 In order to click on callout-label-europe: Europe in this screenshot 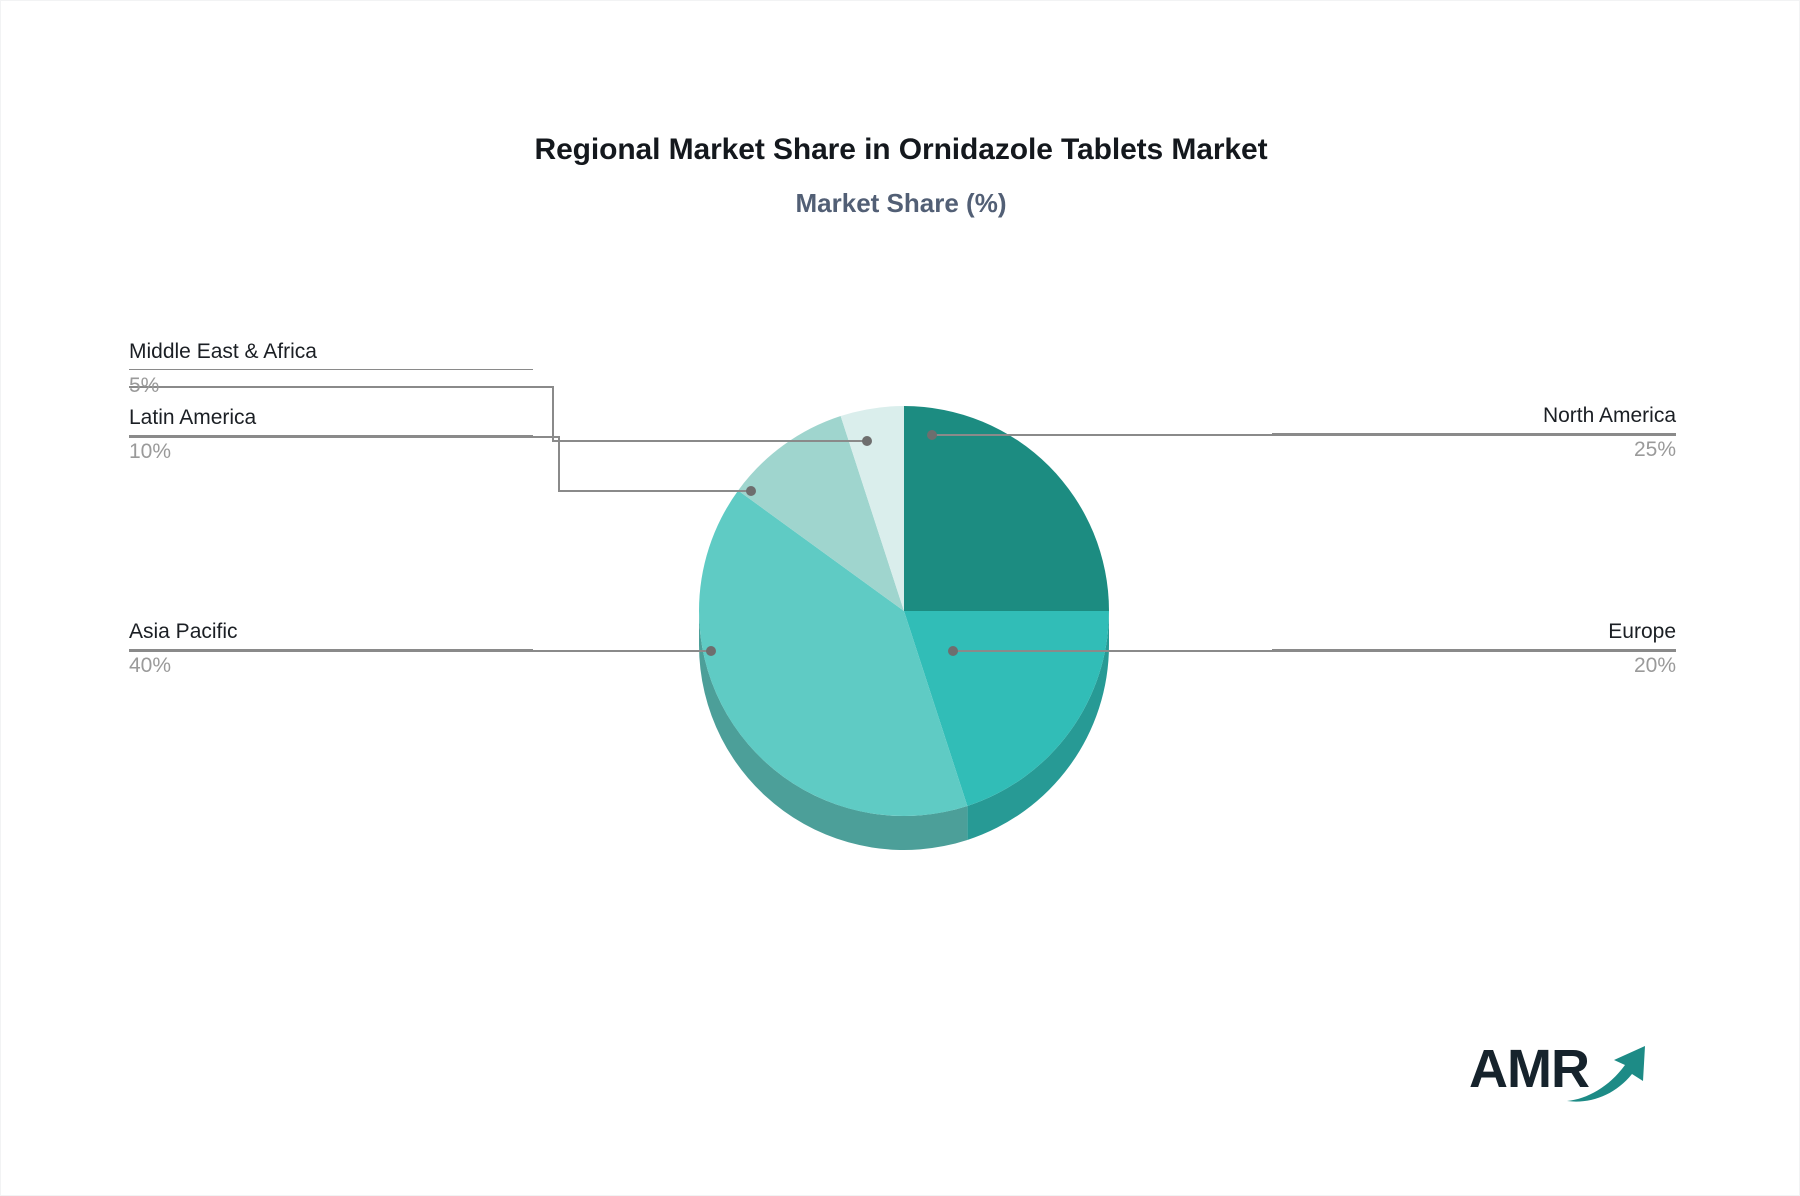, I will do `click(1642, 631)`.